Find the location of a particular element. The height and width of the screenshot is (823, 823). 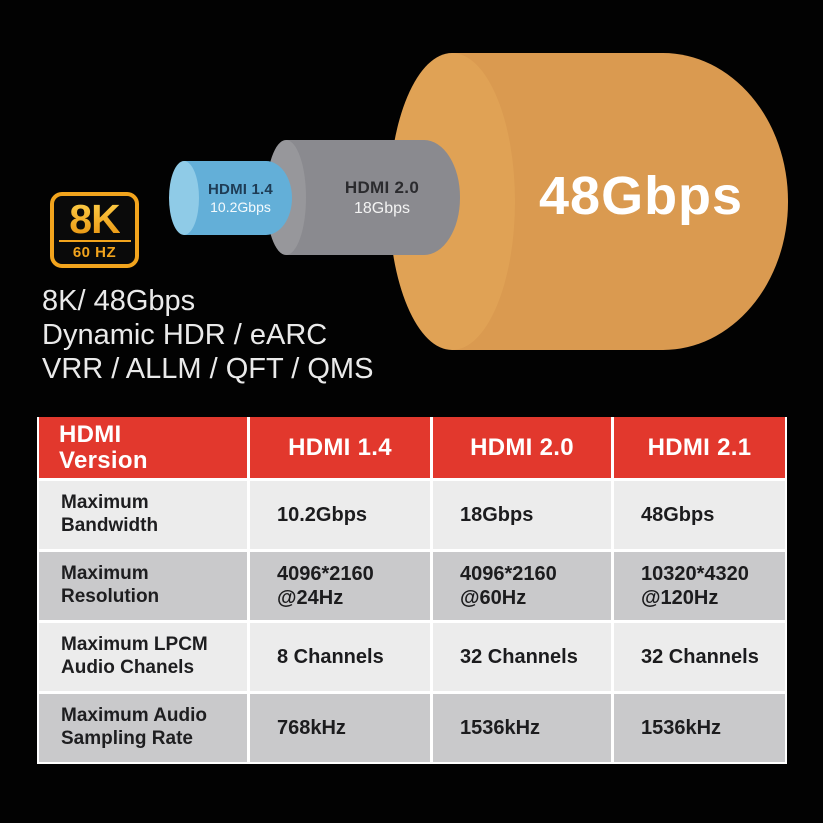

badge-60hz-text: 60 HZ is located at coordinates (94, 252).